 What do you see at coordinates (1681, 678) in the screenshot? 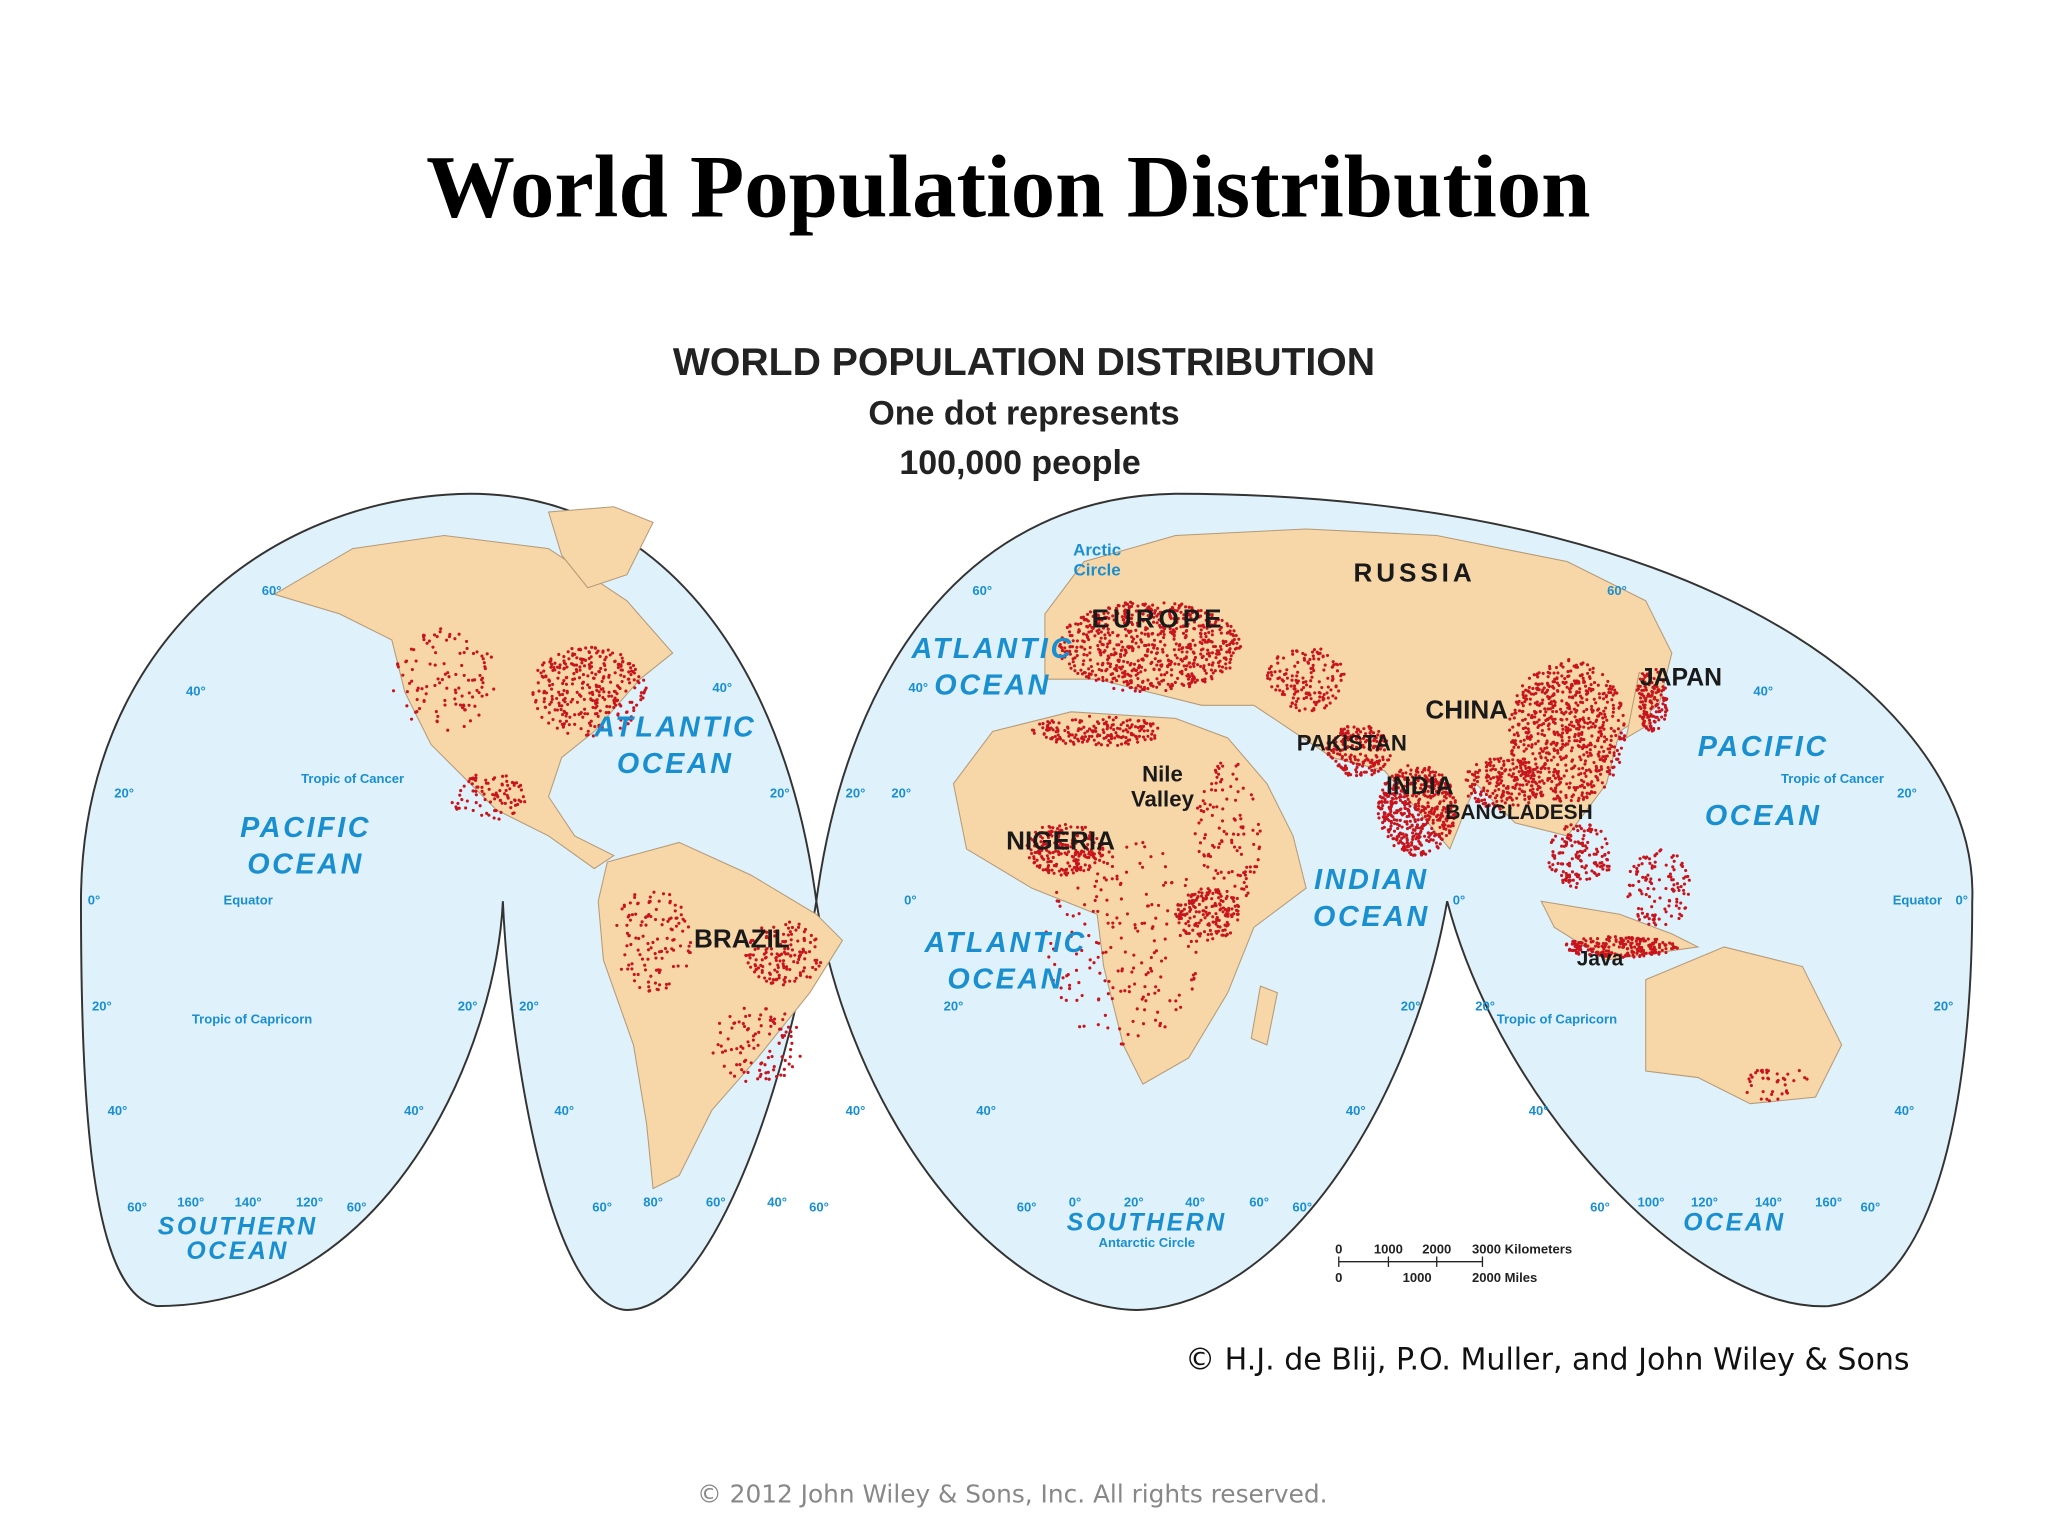
I see `region-label: JAPAN` at bounding box center [1681, 678].